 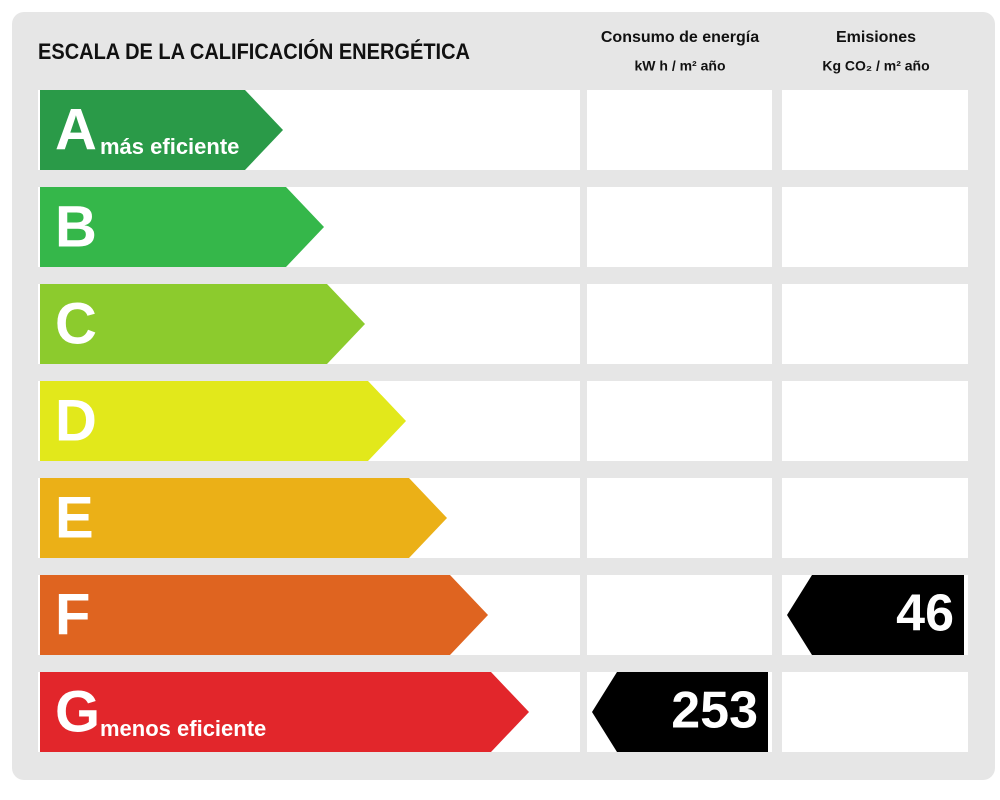 What do you see at coordinates (876, 37) in the screenshot?
I see `column-title: Emisiones` at bounding box center [876, 37].